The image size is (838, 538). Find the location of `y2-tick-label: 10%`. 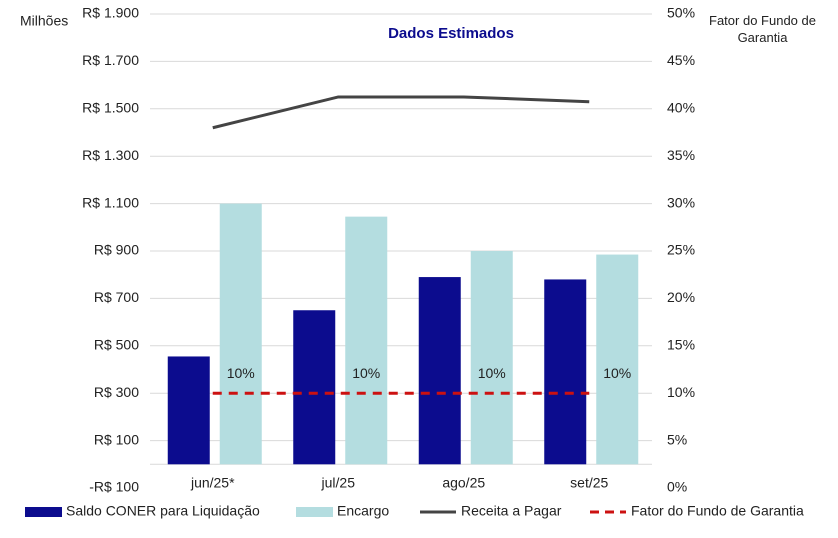

y2-tick-label: 10% is located at coordinates (681, 392).